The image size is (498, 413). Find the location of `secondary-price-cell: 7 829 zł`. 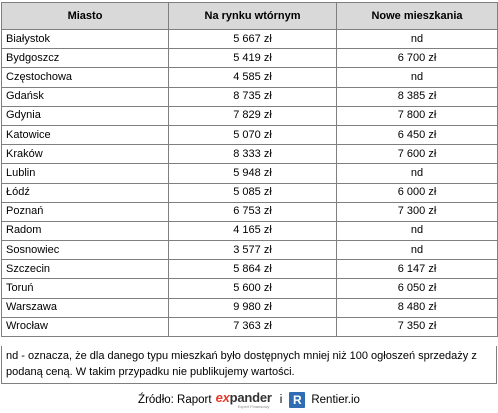

secondary-price-cell: 7 829 zł is located at coordinates (252, 115).